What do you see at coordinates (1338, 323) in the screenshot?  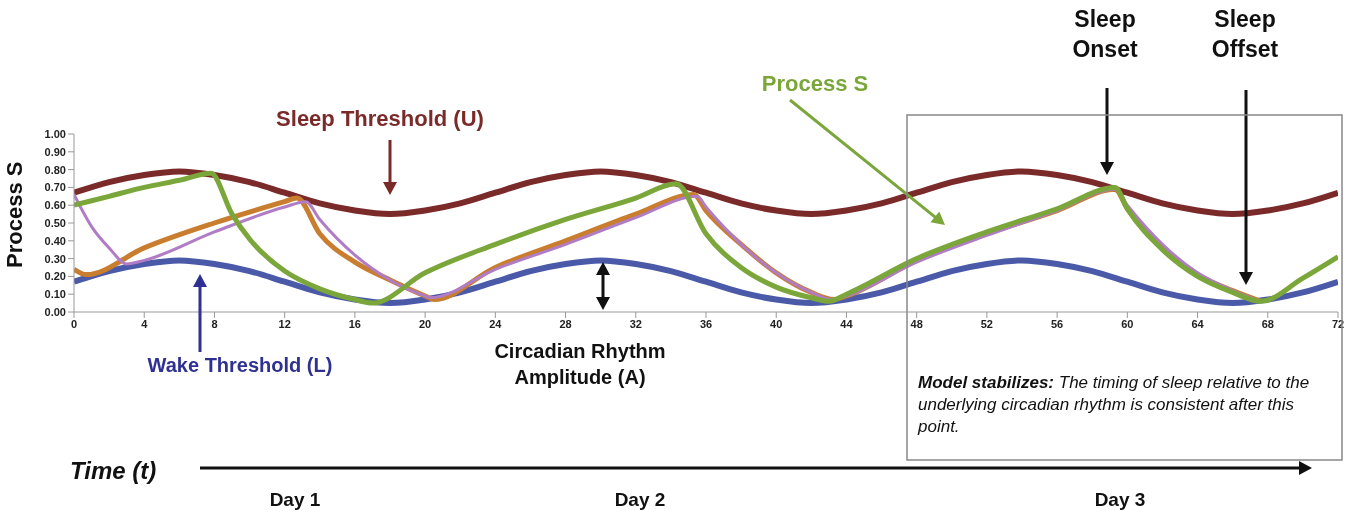 I see `x-tick-label: 72` at bounding box center [1338, 323].